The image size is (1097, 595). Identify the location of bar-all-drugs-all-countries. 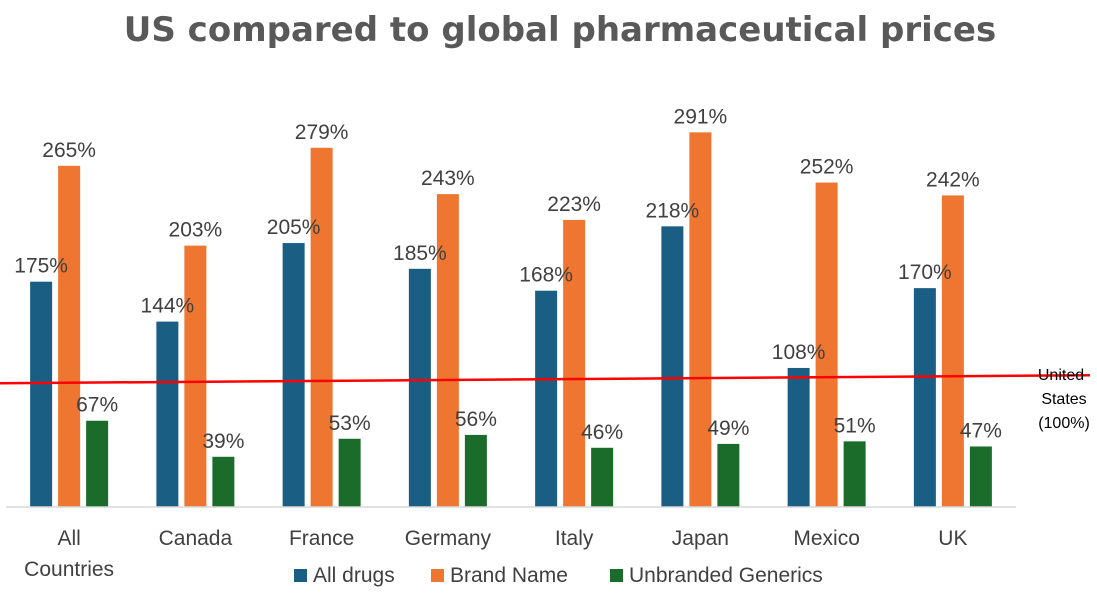
(41, 394).